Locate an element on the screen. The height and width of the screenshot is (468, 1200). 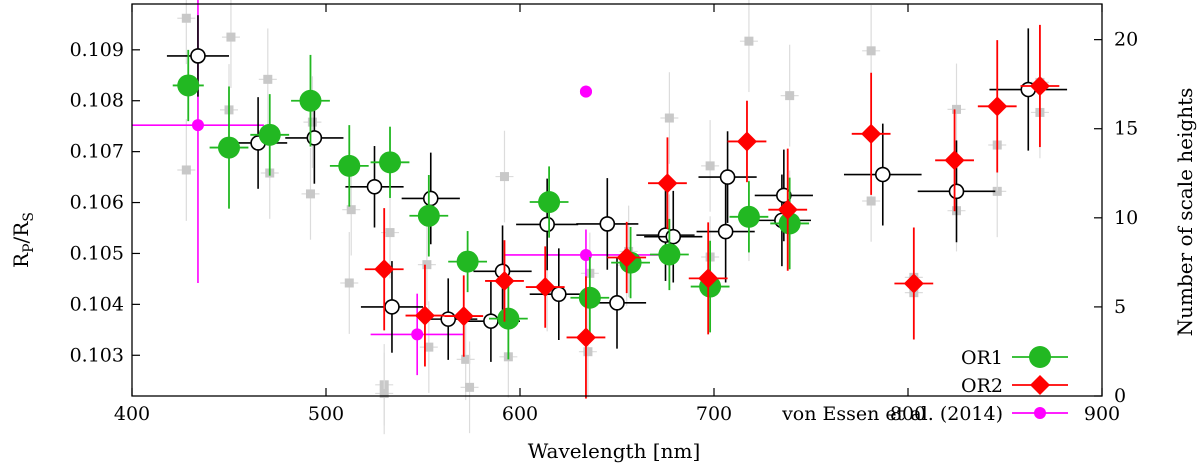
y2-tick-label: 10 is located at coordinates (1126, 218).